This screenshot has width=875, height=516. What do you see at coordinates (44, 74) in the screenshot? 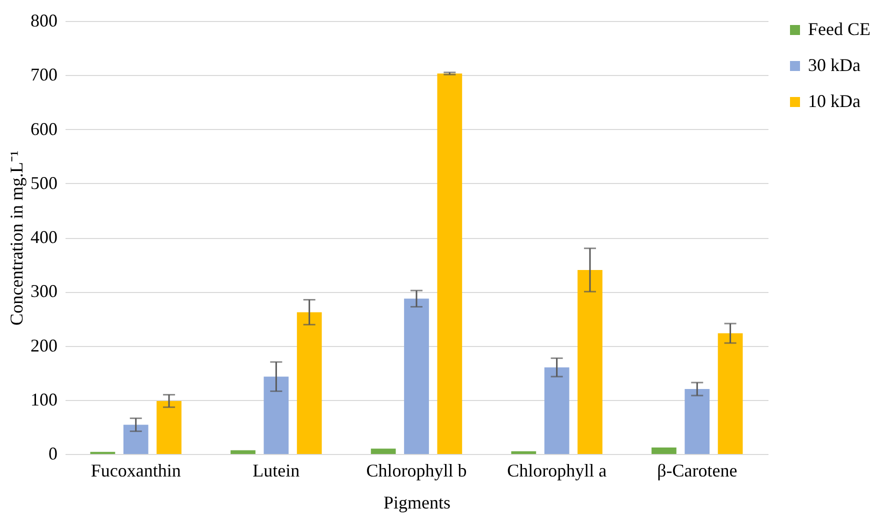
I see `y-tick-label: 700` at bounding box center [44, 74].